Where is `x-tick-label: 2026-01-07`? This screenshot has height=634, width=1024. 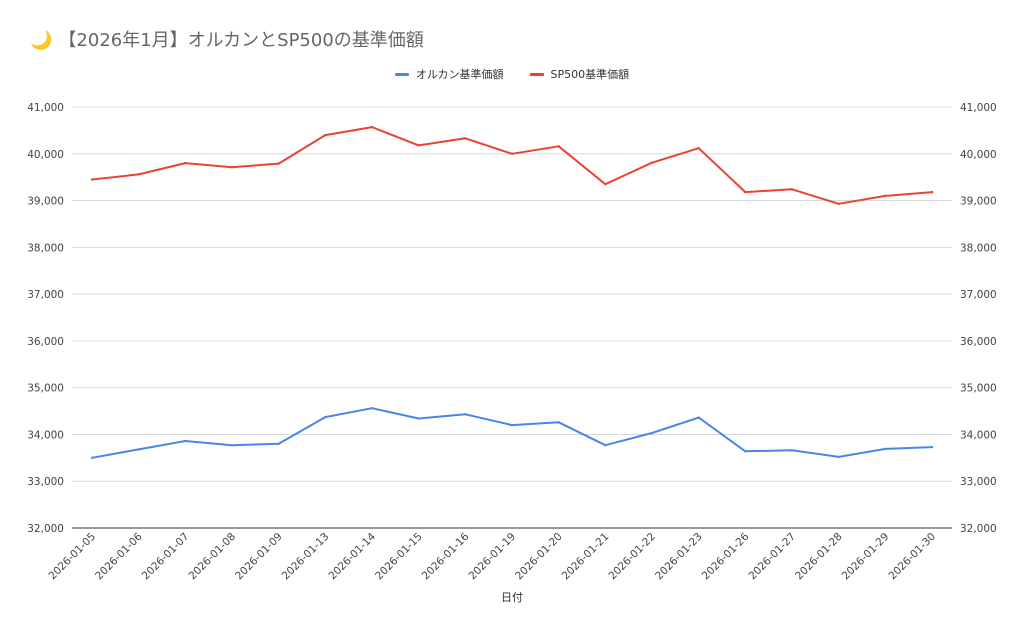 x-tick-label: 2026-01-07 is located at coordinates (166, 557).